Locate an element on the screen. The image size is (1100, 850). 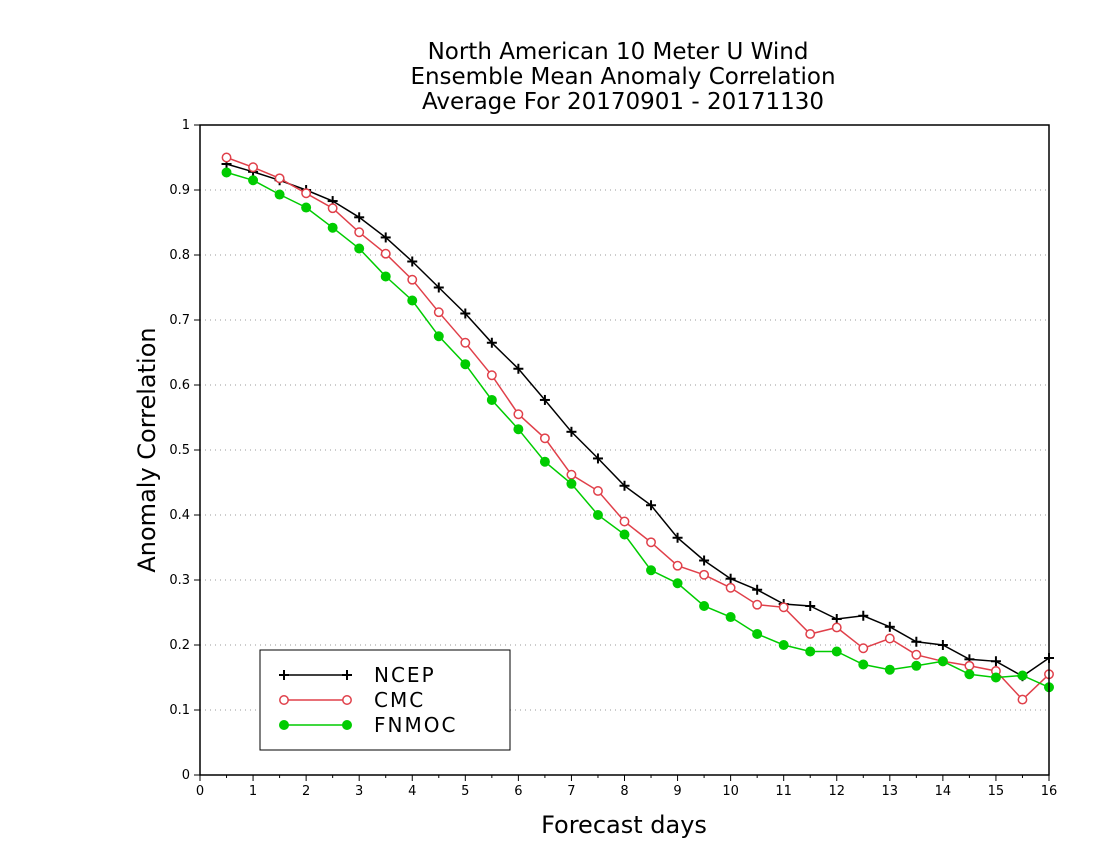
y-axis-ticks: 0 0.1 0.2 0.3 0.4 0.5 0.6 0.7 0.8 0.9 1 is located at coordinates (184, 450).